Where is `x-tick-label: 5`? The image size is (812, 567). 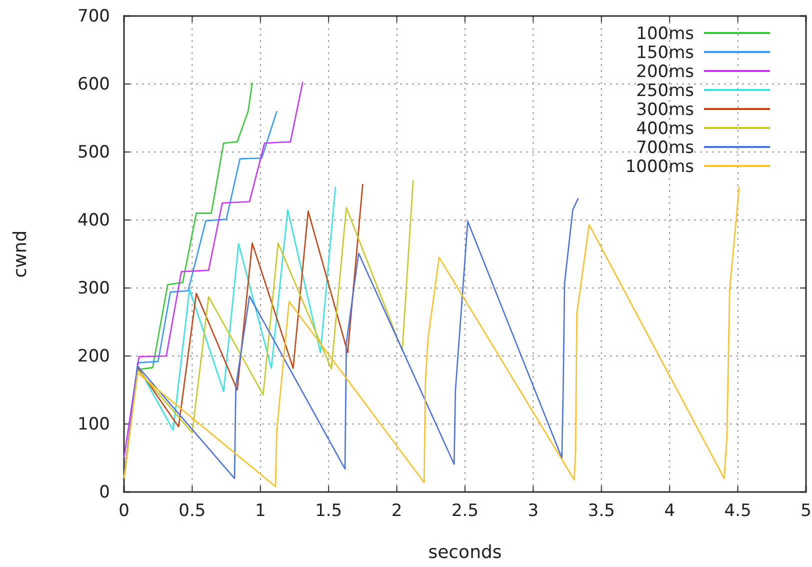
x-tick-label: 5 is located at coordinates (806, 511).